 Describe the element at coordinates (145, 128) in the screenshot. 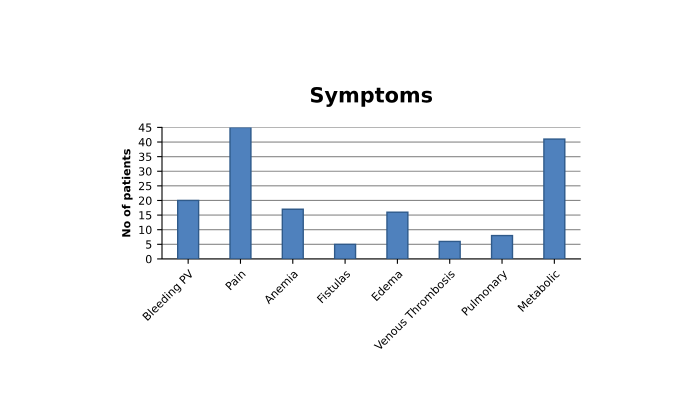

I see `y-tick-label: 45` at that location.